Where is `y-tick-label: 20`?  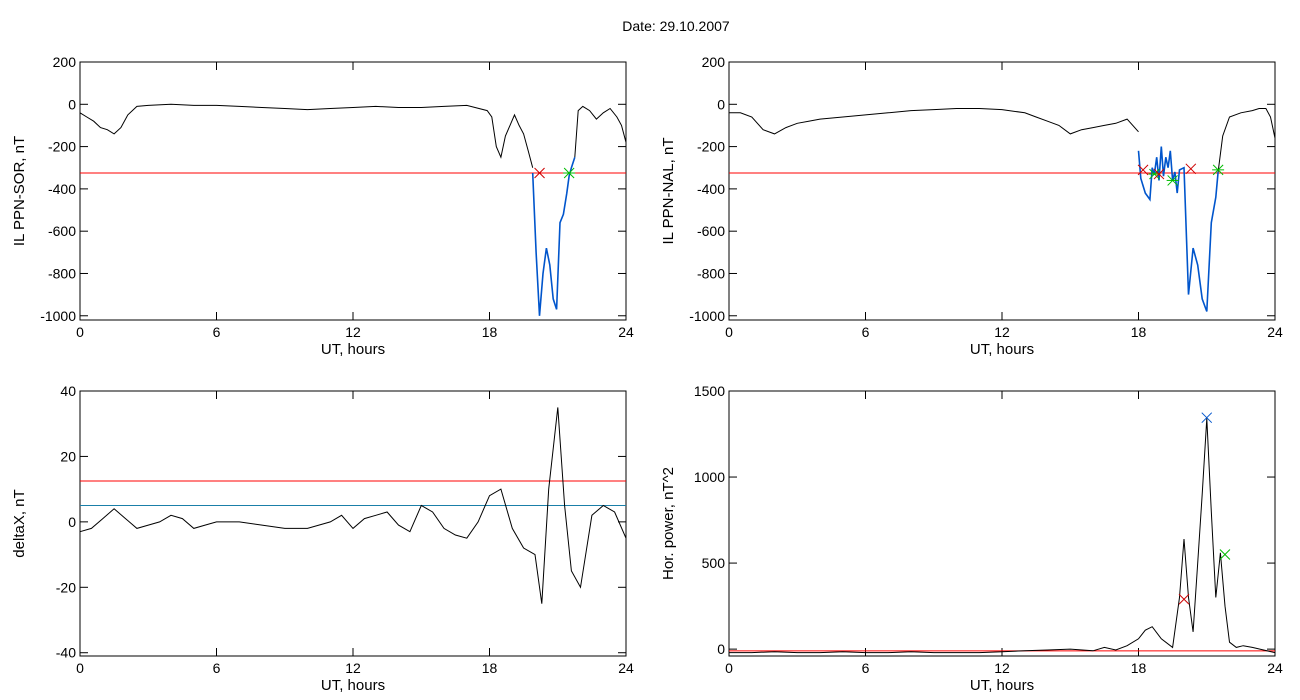 y-tick-label: 20 is located at coordinates (68, 456).